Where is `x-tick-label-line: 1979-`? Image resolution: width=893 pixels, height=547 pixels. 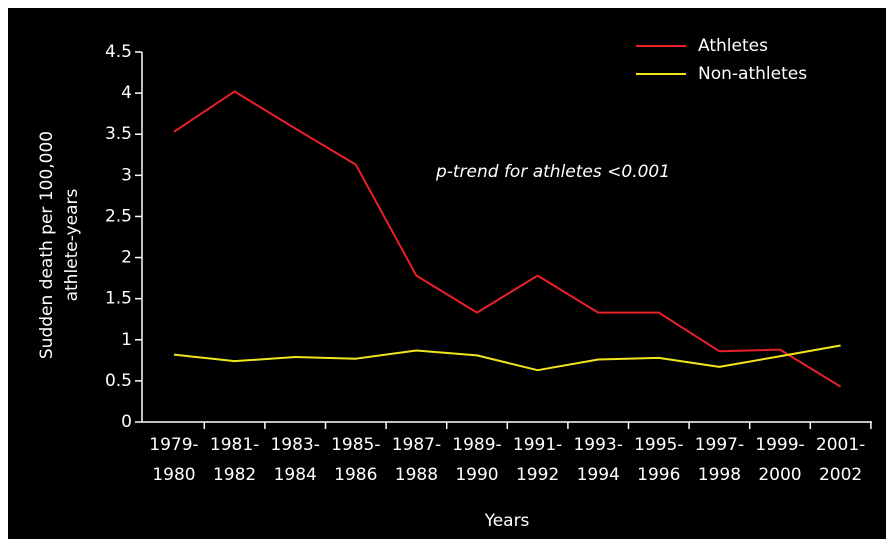
x-tick-label-line: 1979- is located at coordinates (173, 445).